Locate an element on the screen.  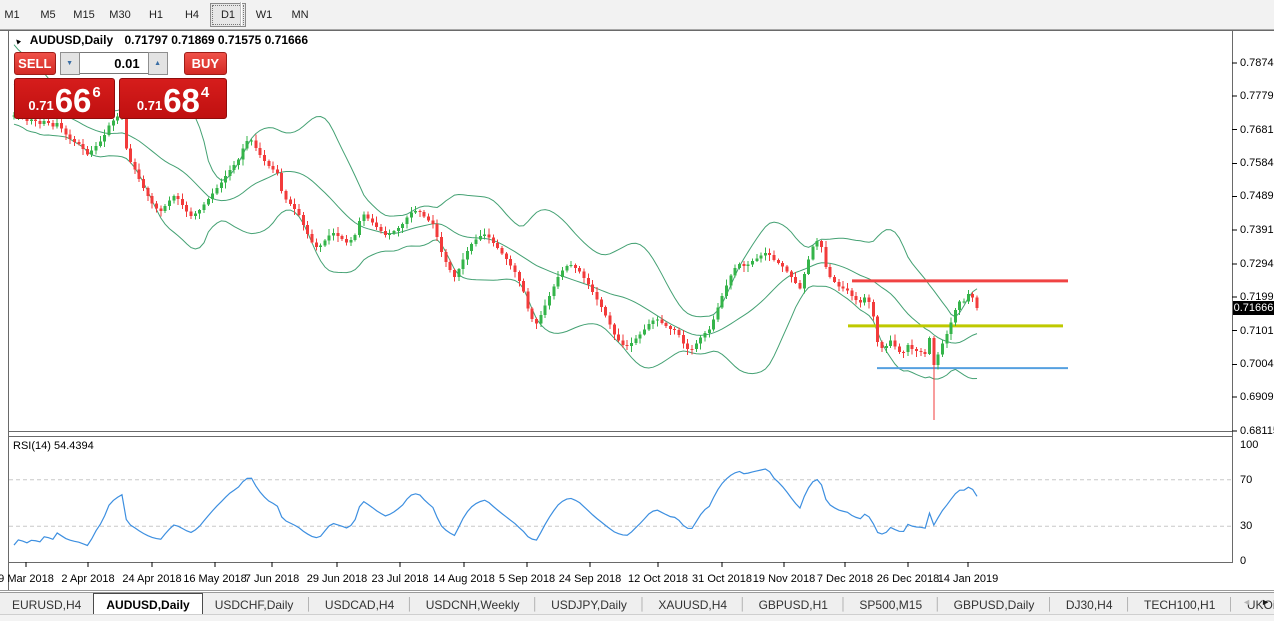
date-label: 29 Jun 2018 is located at coordinates (337, 579).